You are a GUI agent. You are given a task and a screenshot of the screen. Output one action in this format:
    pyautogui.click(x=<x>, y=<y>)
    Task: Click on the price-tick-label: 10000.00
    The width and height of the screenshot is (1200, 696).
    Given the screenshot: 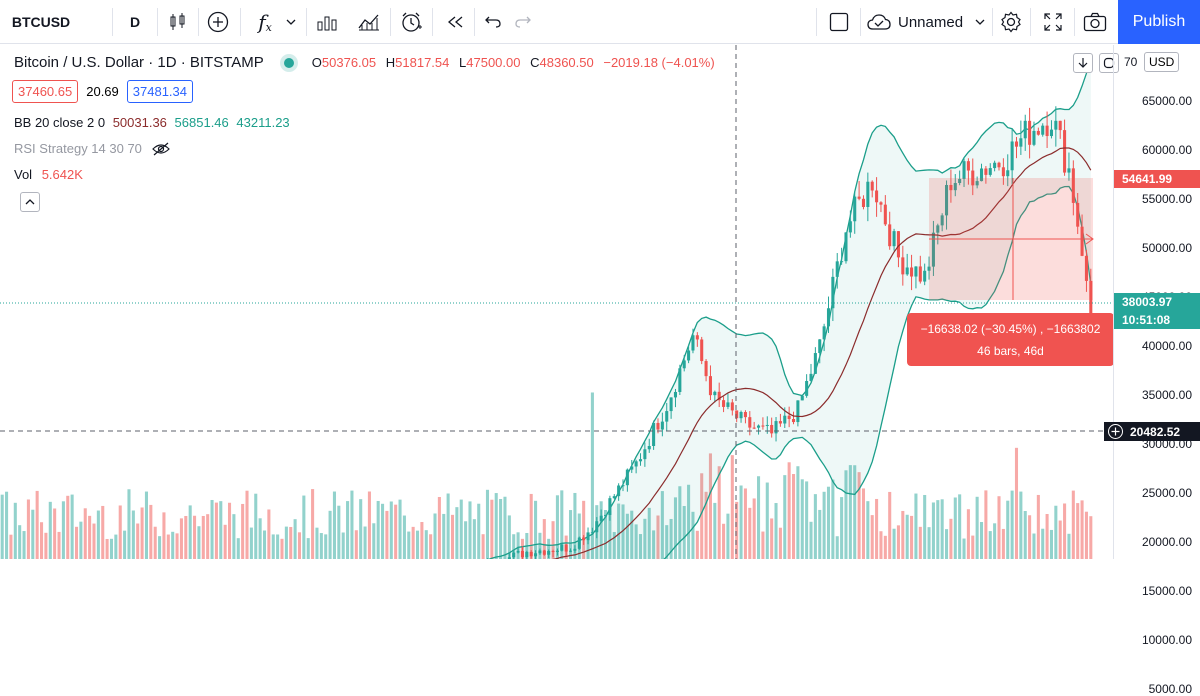 What is the action you would take?
    pyautogui.click(x=1166, y=640)
    